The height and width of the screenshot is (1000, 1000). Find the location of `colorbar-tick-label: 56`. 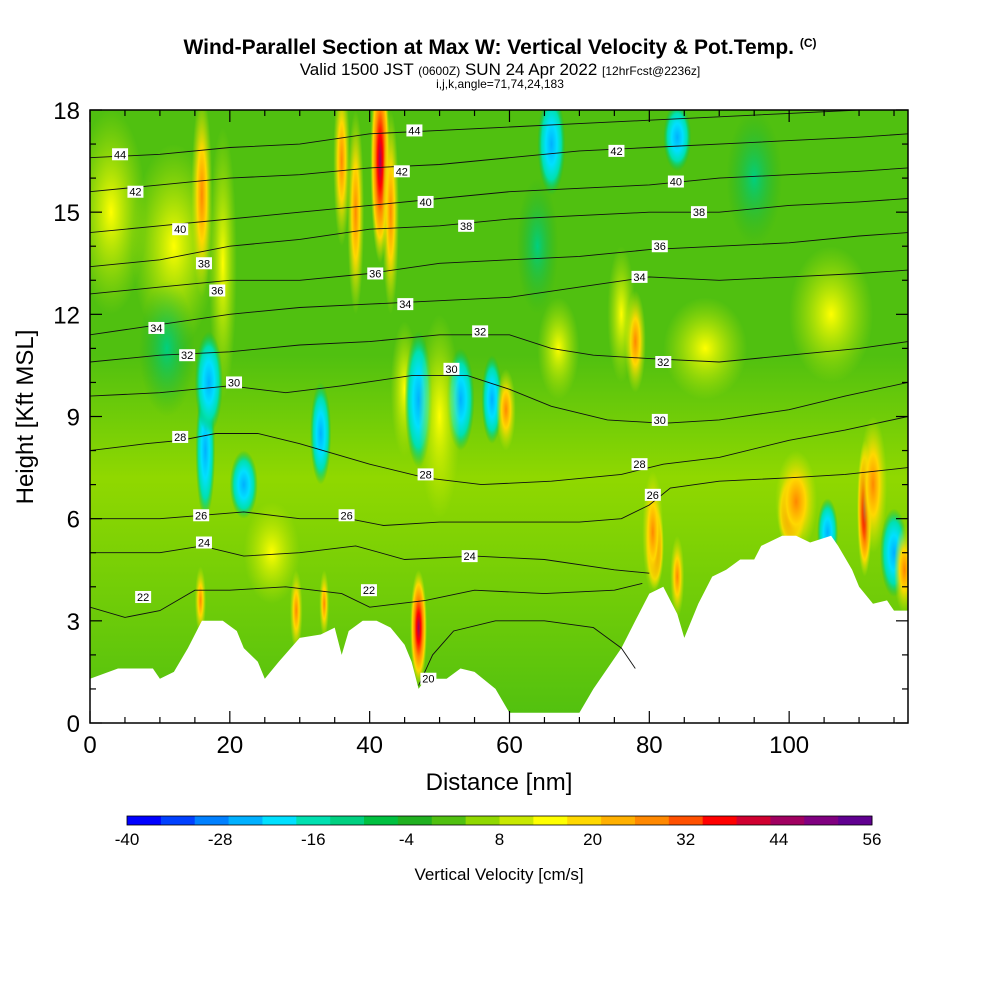

colorbar-tick-label: 56 is located at coordinates (872, 839).